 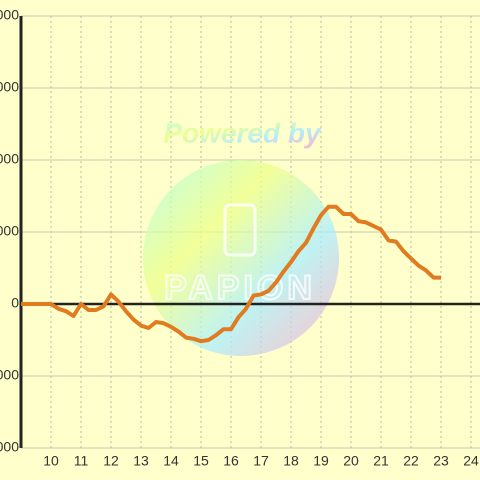 What do you see at coordinates (141, 461) in the screenshot?
I see `x-tick-label: 13` at bounding box center [141, 461].